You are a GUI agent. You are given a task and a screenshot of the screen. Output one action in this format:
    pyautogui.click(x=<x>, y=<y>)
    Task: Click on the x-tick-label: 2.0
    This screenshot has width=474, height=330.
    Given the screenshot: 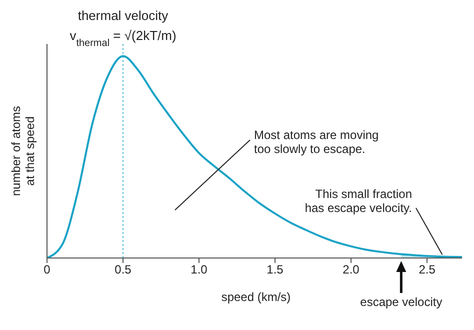 What is the action you would take?
    pyautogui.click(x=351, y=269)
    